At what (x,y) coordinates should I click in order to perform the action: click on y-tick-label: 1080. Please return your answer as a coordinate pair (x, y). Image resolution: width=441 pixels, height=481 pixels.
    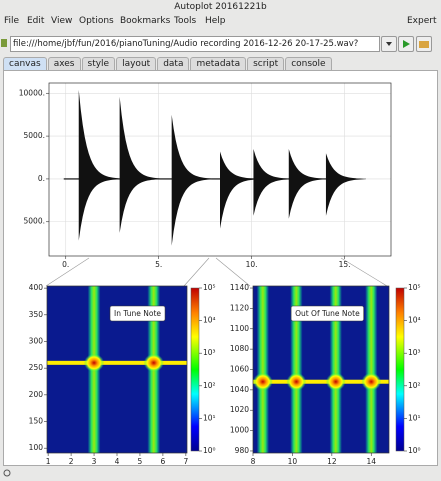
    Looking at the image, I should click on (239, 348).